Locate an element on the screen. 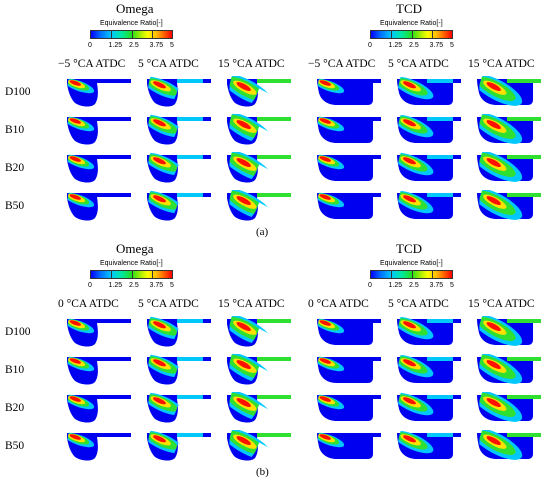  column-header: −5 °CA ATDC is located at coordinates (342, 64).